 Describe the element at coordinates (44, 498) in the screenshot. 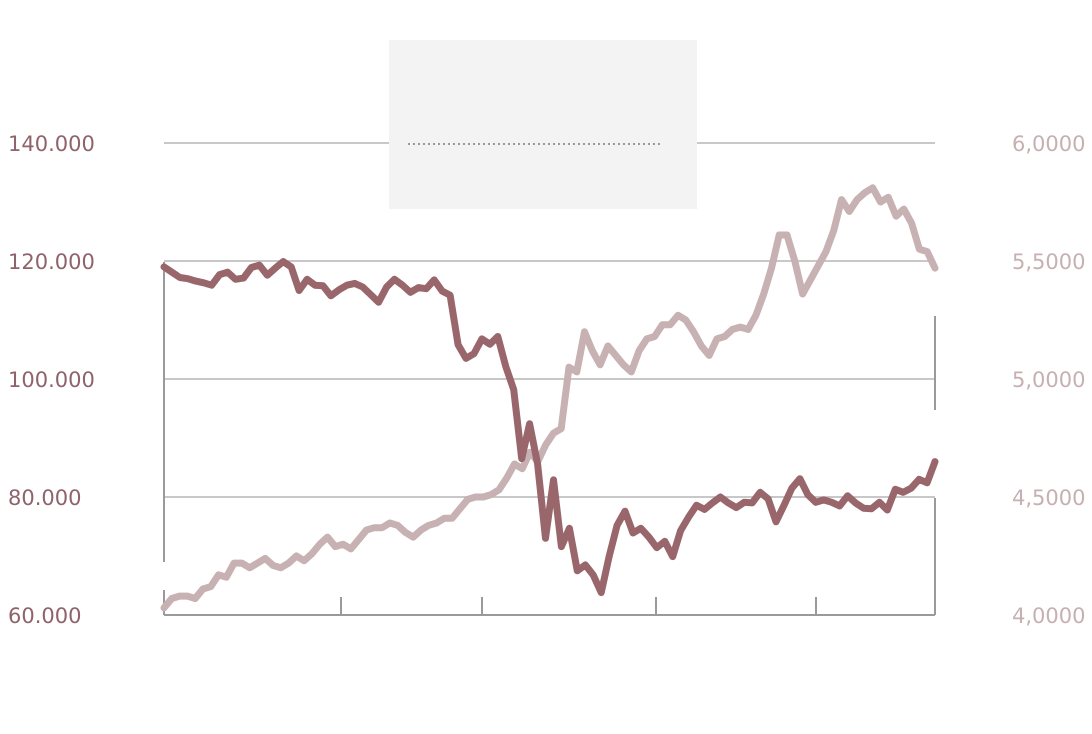

I see `left-tick-label: 80.000` at that location.